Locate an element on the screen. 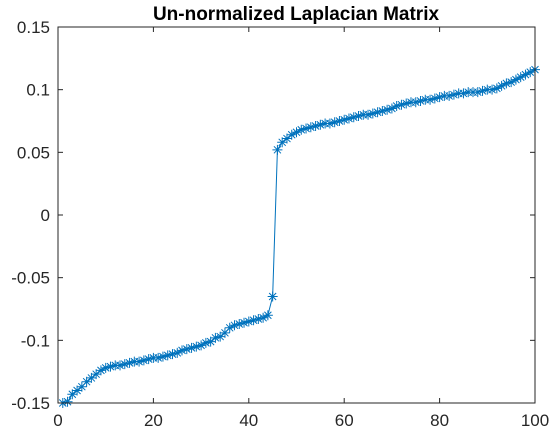 Image resolution: width=551 pixels, height=433 pixels. x-tick-label: 20 is located at coordinates (153, 420).